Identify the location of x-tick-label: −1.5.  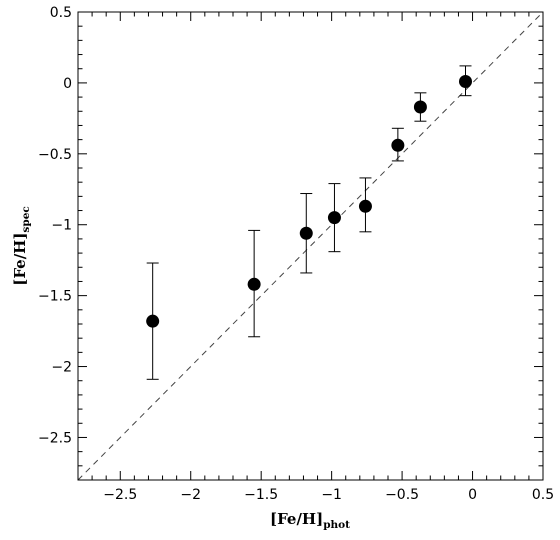
(261, 495).